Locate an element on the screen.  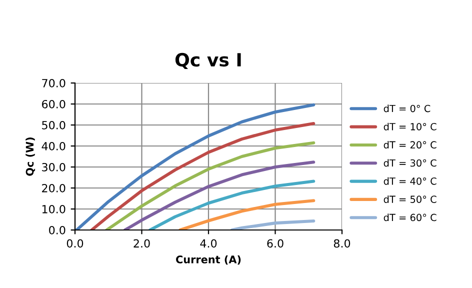
x-tick-label: 4.0 is located at coordinates (208, 243).